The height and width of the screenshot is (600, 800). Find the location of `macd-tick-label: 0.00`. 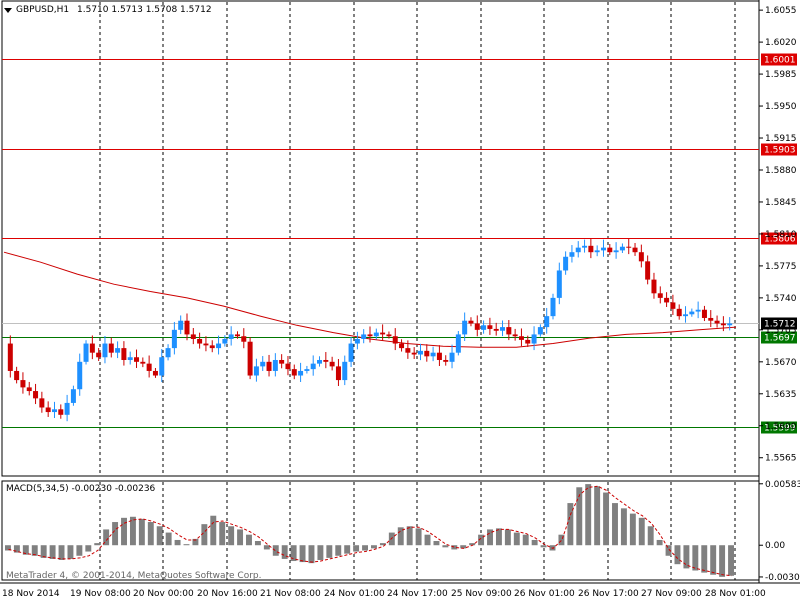

macd-tick-label: 0.00 is located at coordinates (775, 546).